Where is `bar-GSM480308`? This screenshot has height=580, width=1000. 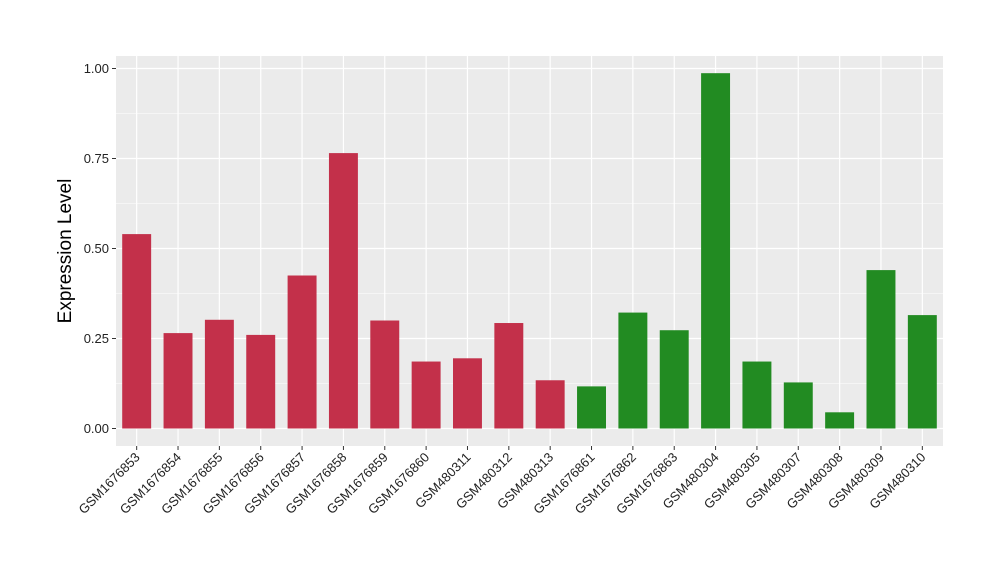 bar-GSM480308 is located at coordinates (840, 420).